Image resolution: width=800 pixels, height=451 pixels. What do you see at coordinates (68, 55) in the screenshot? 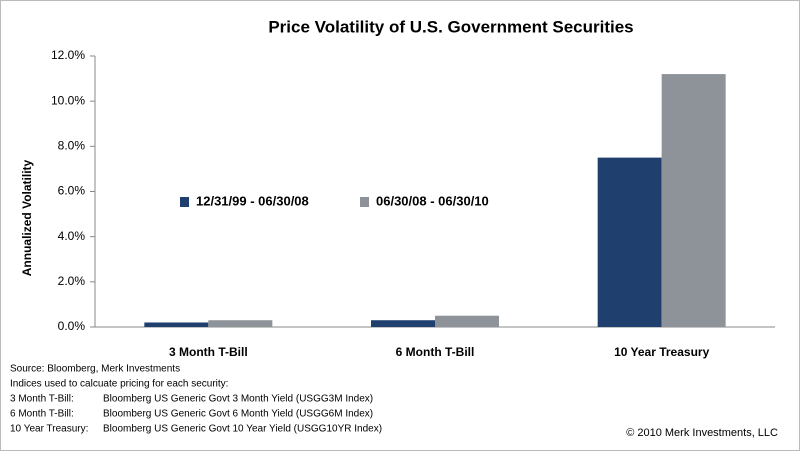
I see `y-tick-label: 12.0%` at bounding box center [68, 55].